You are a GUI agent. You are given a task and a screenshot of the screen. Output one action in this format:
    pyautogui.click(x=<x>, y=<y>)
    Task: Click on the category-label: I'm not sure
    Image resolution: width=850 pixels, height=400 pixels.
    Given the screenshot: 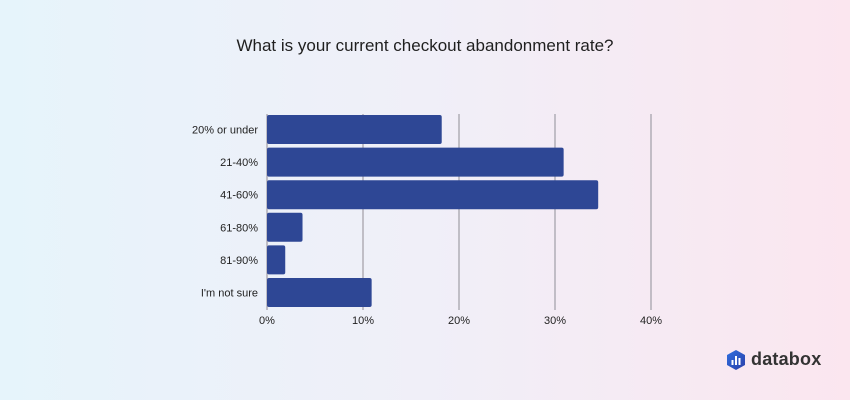 What is the action you would take?
    pyautogui.click(x=229, y=294)
    